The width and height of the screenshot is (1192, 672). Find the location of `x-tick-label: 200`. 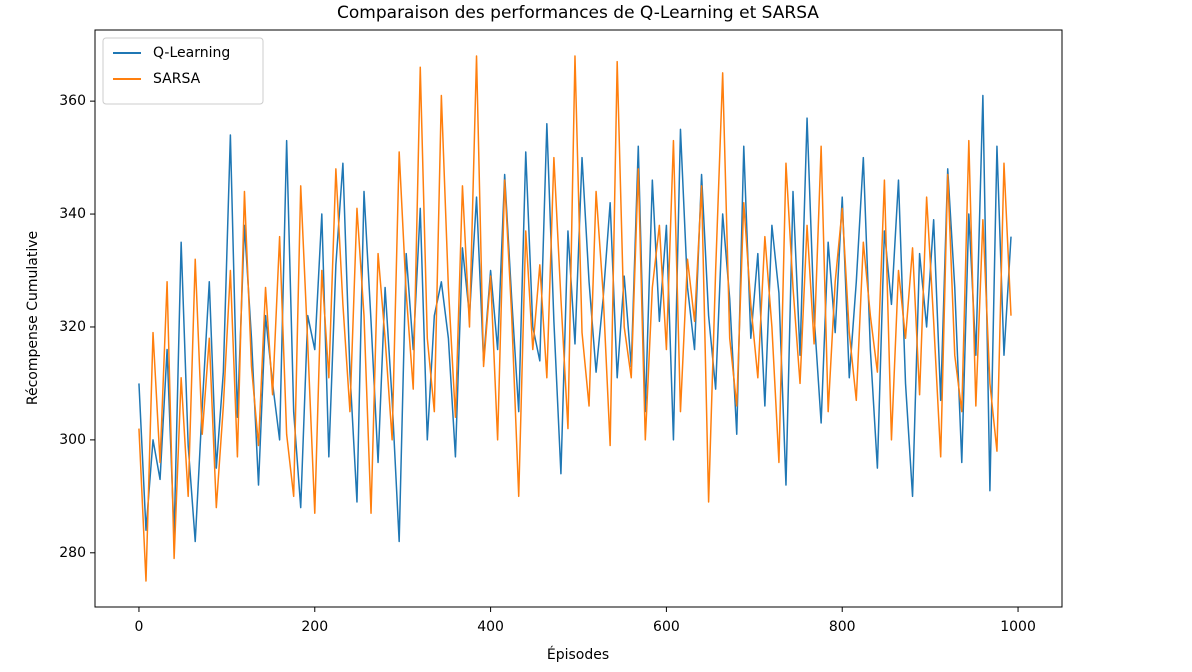

x-tick-label: 200 is located at coordinates (314, 627).